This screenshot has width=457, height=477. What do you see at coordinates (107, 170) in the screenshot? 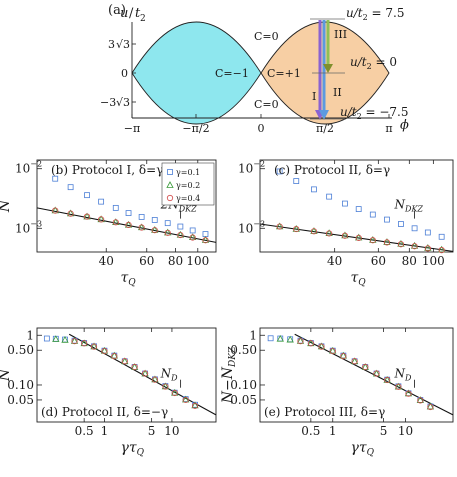
I see `panel-title: (b) Protocol I, δ=γ` at bounding box center [107, 170].